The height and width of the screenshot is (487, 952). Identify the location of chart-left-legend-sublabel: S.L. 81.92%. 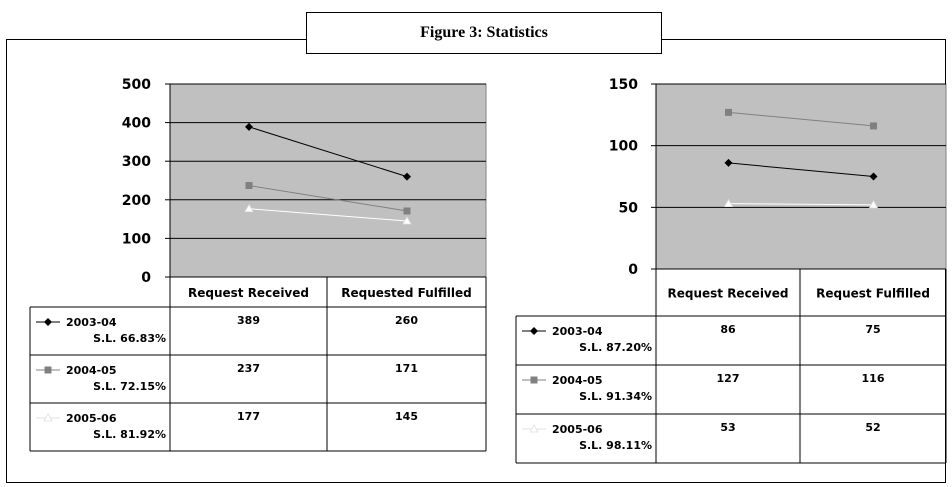
(129, 434).